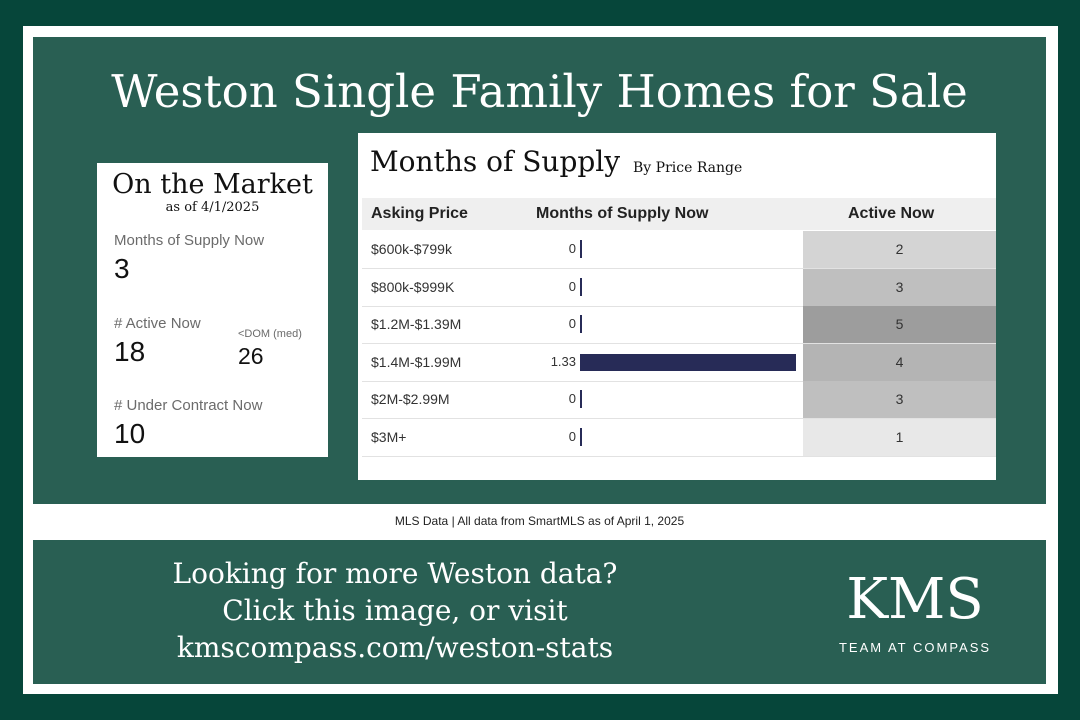 This screenshot has width=1080, height=720. What do you see at coordinates (622, 213) in the screenshot?
I see `header-months-supply: Months of Supply Now` at bounding box center [622, 213].